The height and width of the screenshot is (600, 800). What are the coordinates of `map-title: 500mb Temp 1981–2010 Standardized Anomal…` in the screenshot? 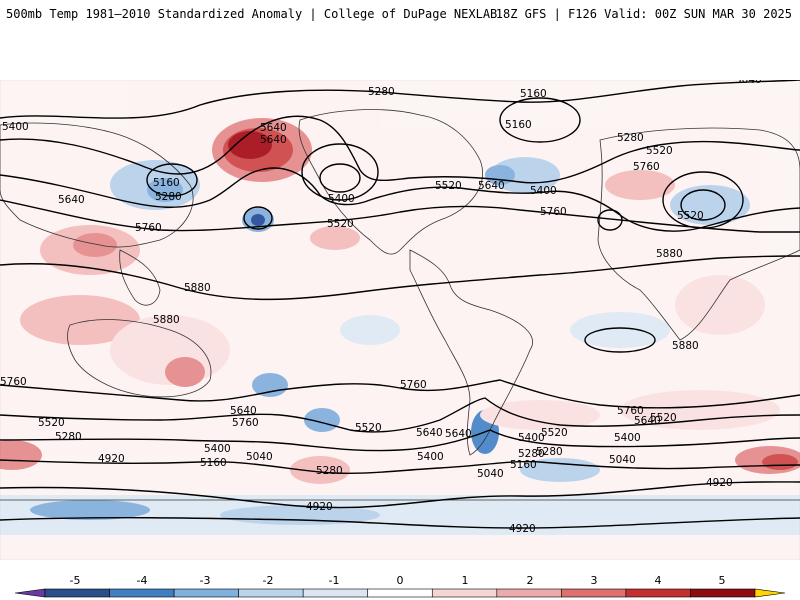 It's located at (252, 14).